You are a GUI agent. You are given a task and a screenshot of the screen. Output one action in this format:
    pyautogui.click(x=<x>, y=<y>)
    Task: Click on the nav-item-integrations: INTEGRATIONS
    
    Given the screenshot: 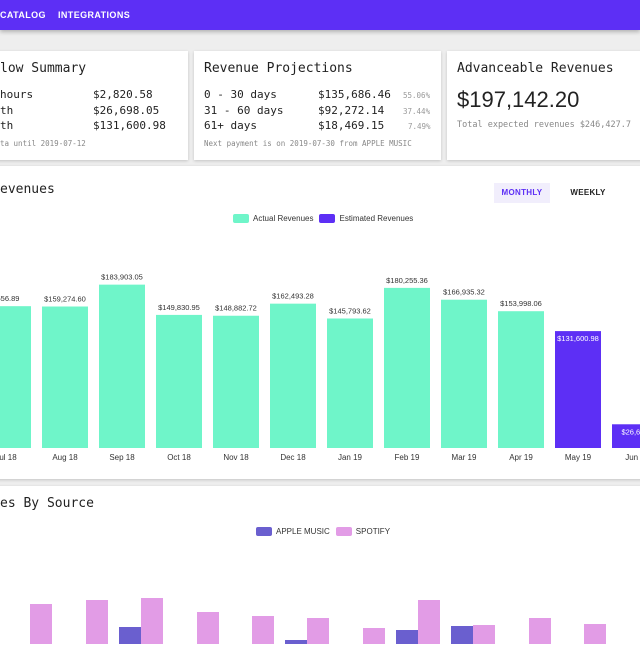 What is the action you would take?
    pyautogui.click(x=94, y=15)
    